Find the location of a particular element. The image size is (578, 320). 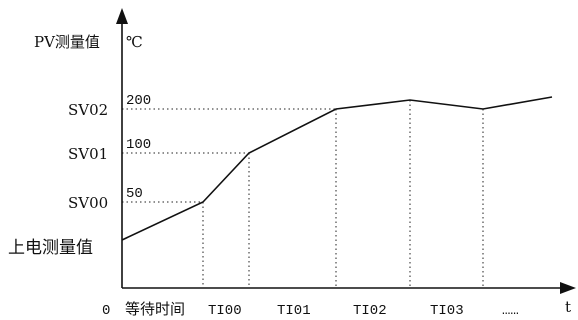

level-value-100: 100 is located at coordinates (138, 145).